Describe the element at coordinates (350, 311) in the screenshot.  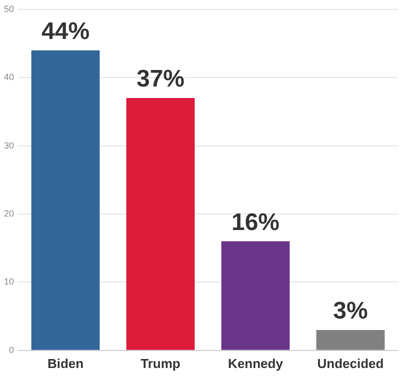
I see `data-label: 3%` at that location.